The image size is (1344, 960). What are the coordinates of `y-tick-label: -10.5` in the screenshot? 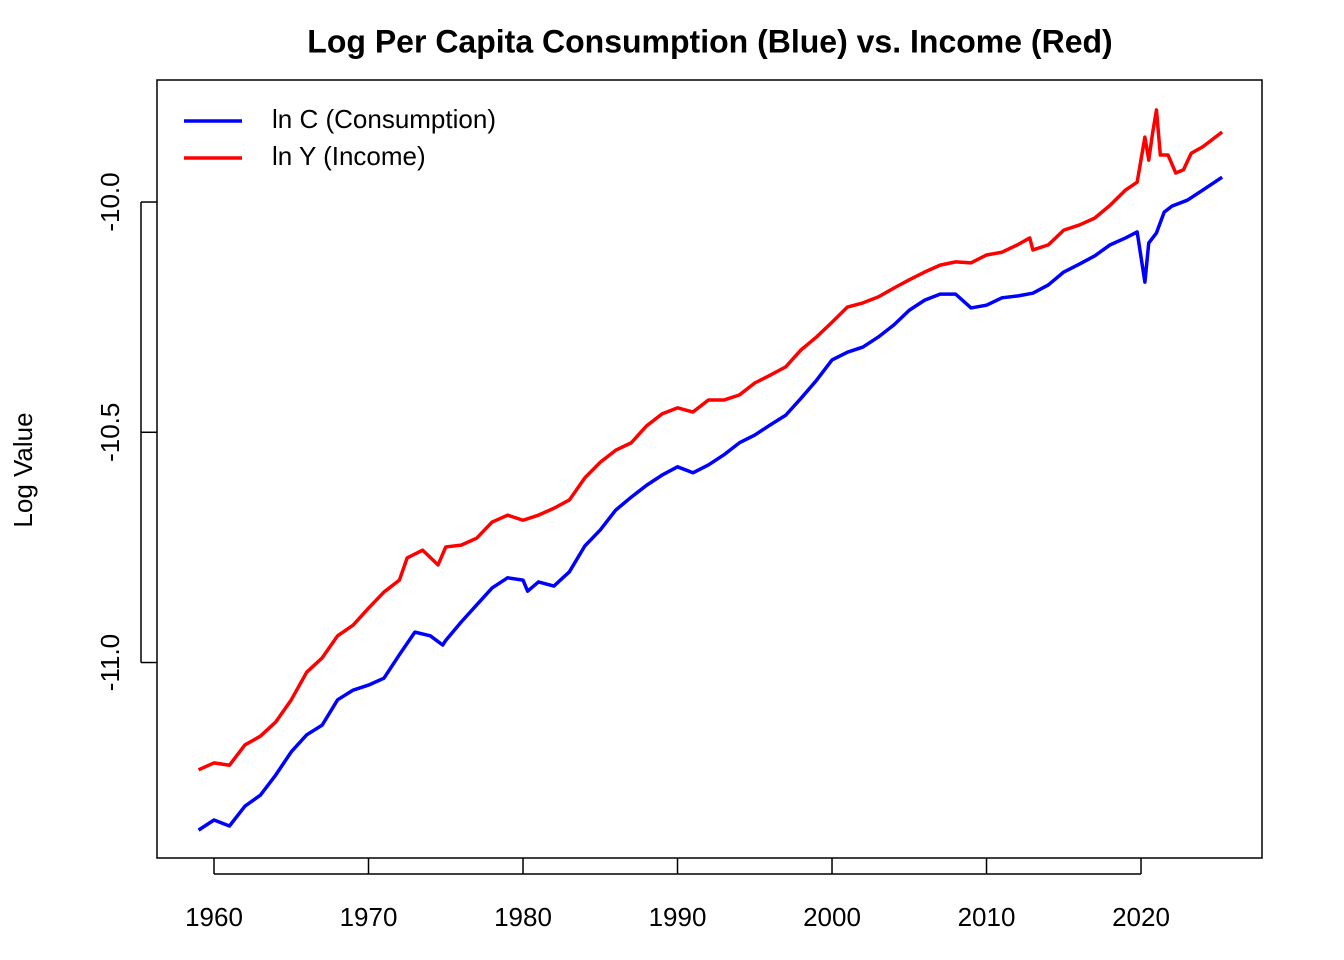 It's located at (110, 432).